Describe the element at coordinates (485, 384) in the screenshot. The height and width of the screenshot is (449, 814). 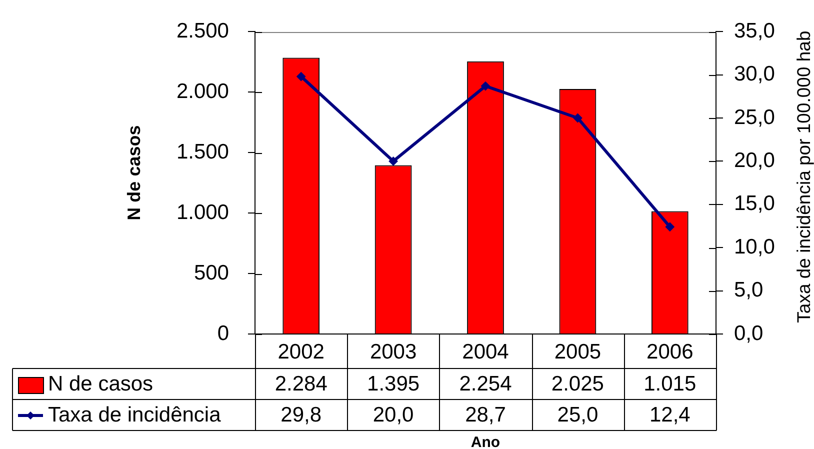
I see `data-label: 2.254` at that location.